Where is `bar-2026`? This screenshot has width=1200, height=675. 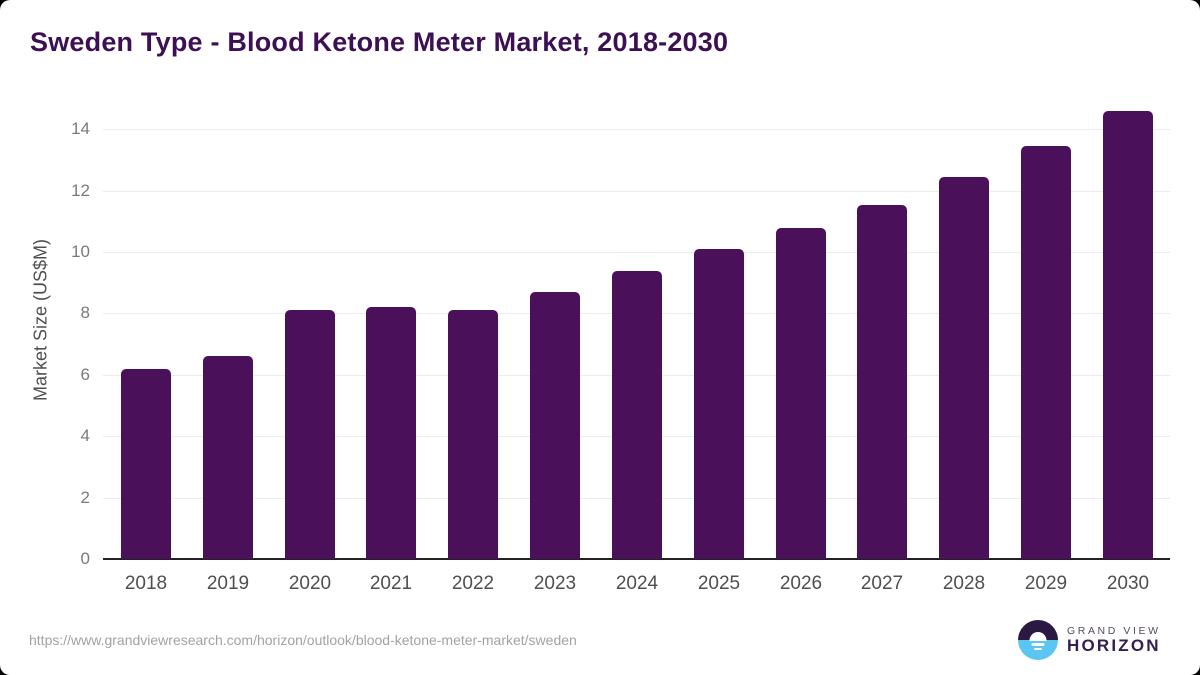 bar-2026 is located at coordinates (801, 393).